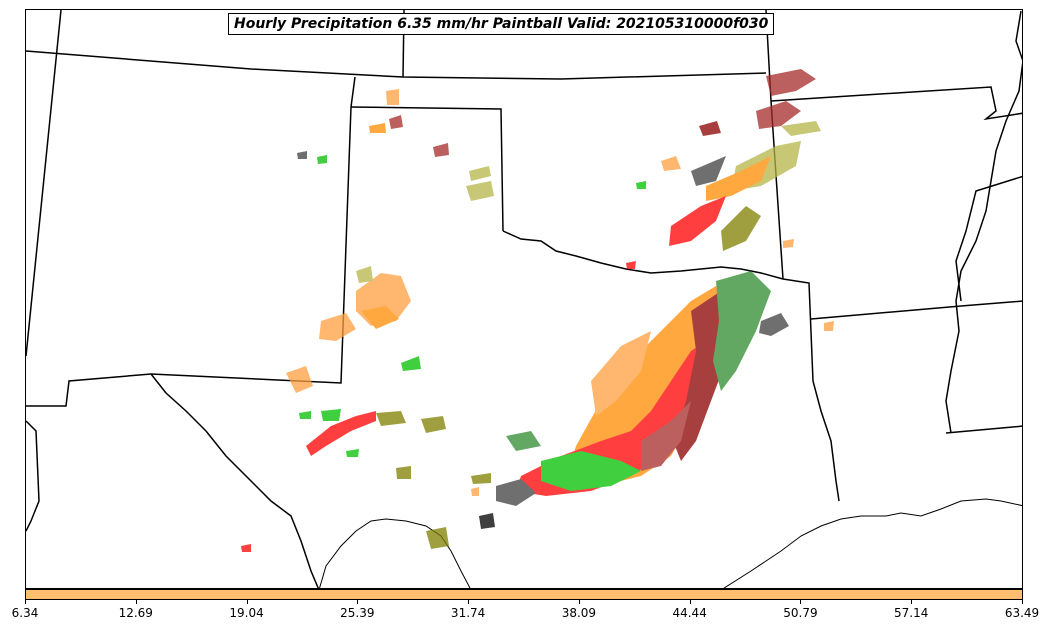 This screenshot has width=1053, height=633. I want to click on colorbar-tick-label: 31.74, so click(468, 613).